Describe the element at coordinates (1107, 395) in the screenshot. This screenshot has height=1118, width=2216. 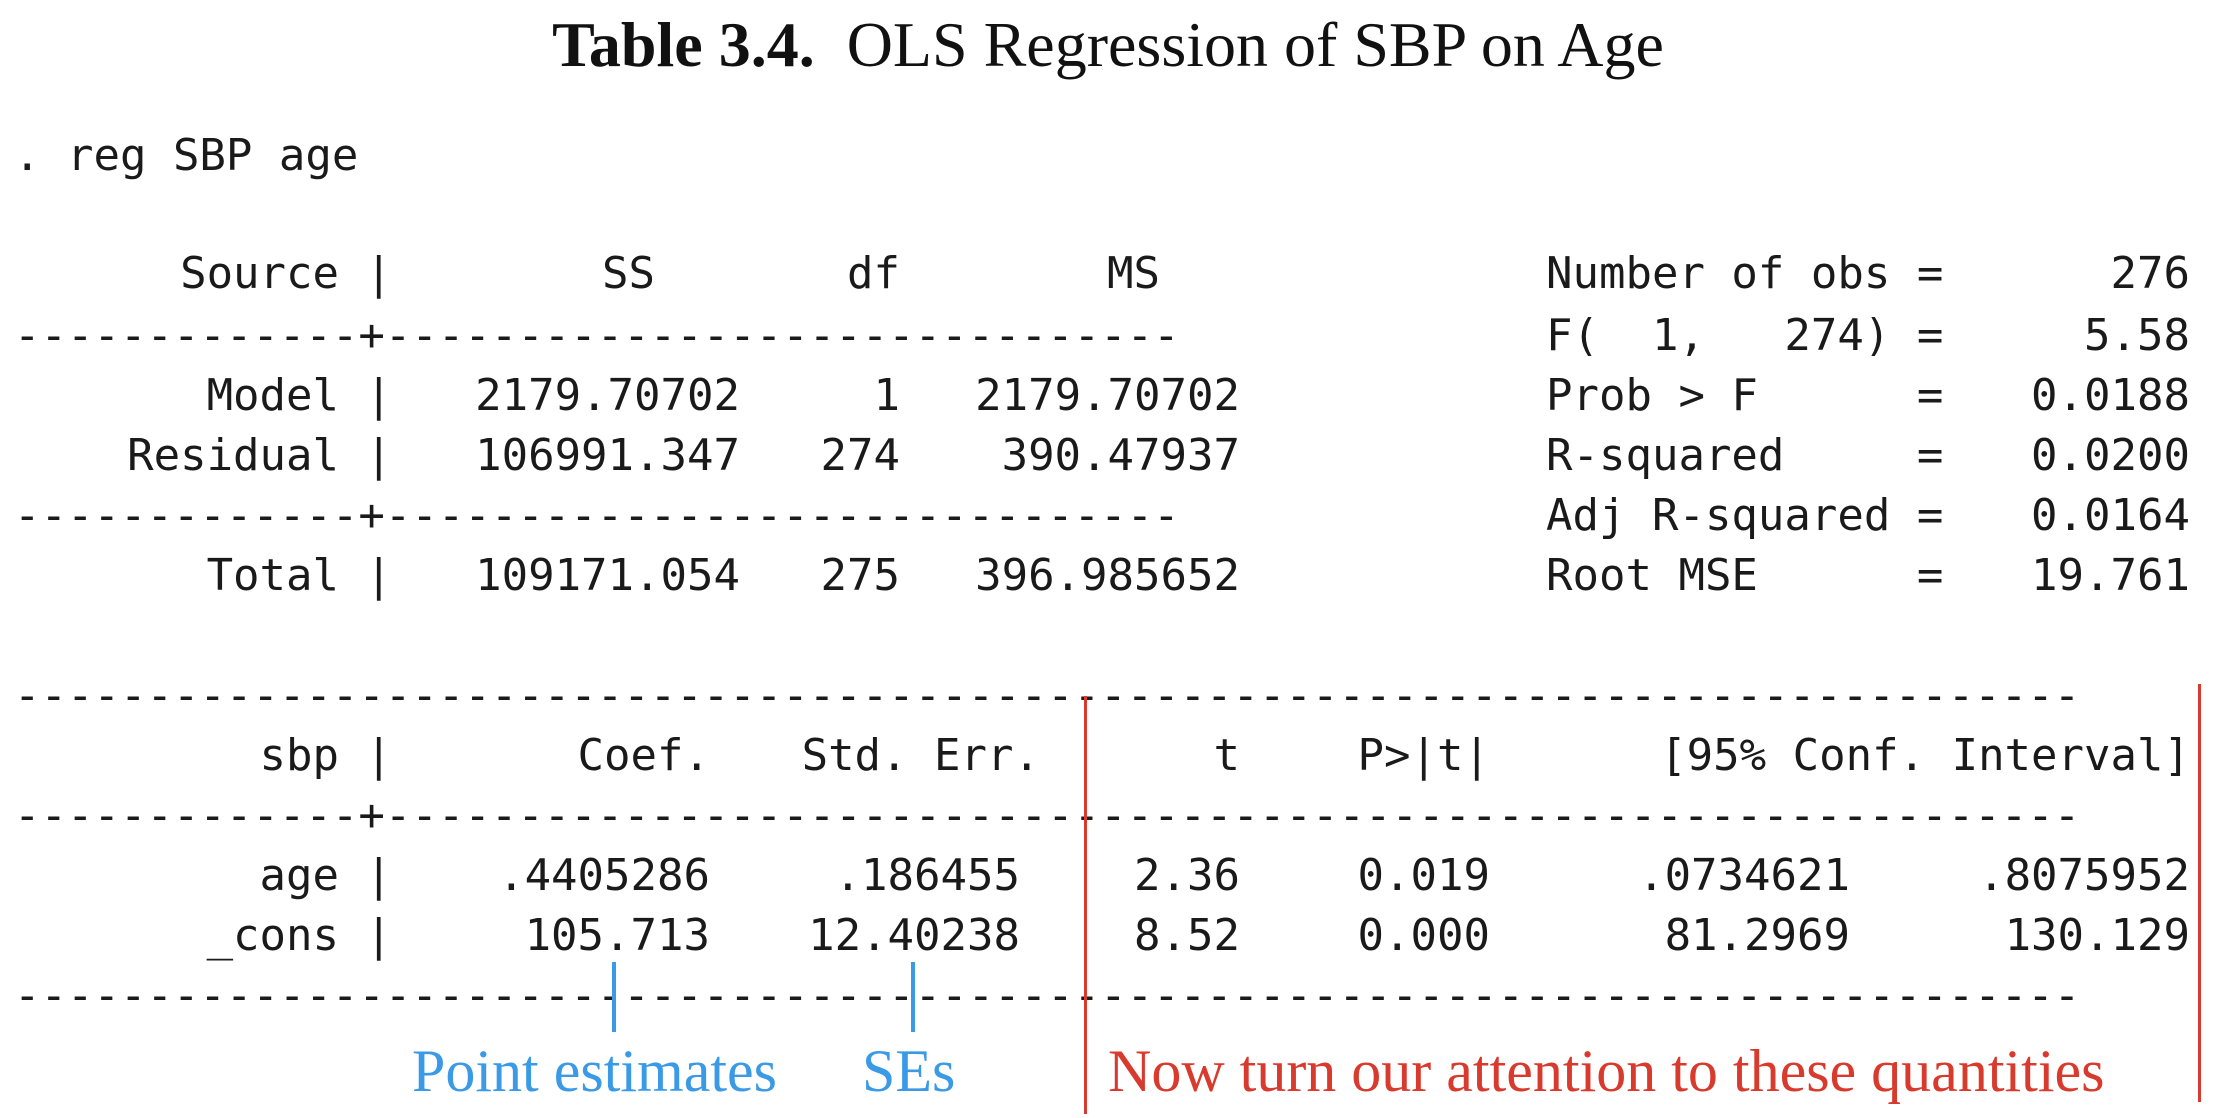
I see `anova-row-ms: 2179.70702` at that location.